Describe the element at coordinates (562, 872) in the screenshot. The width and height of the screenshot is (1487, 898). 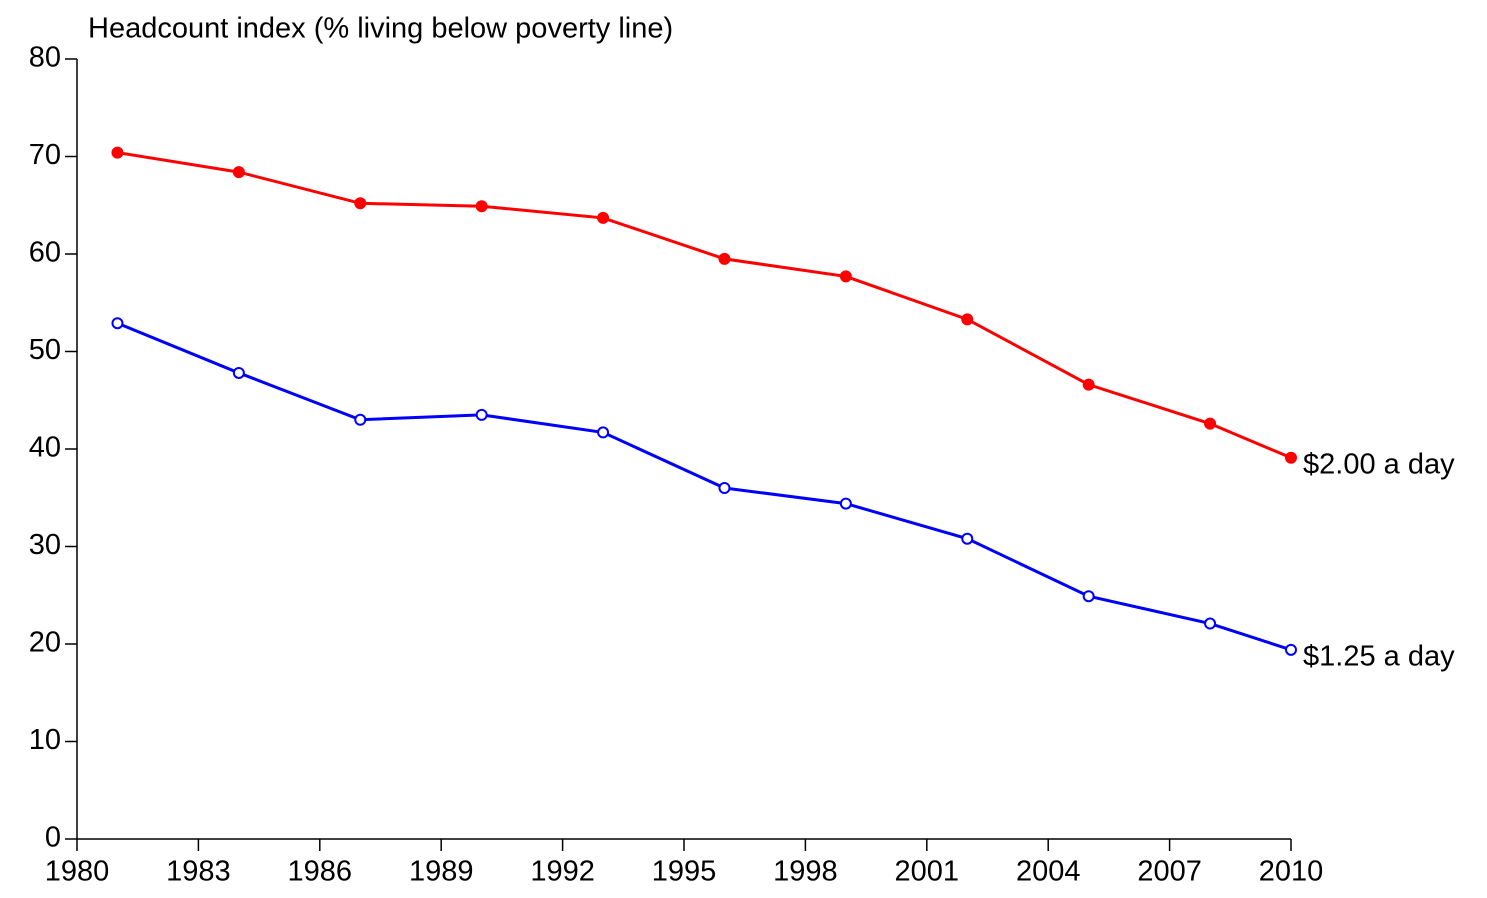
I see `x-tick-label: 1992` at that location.